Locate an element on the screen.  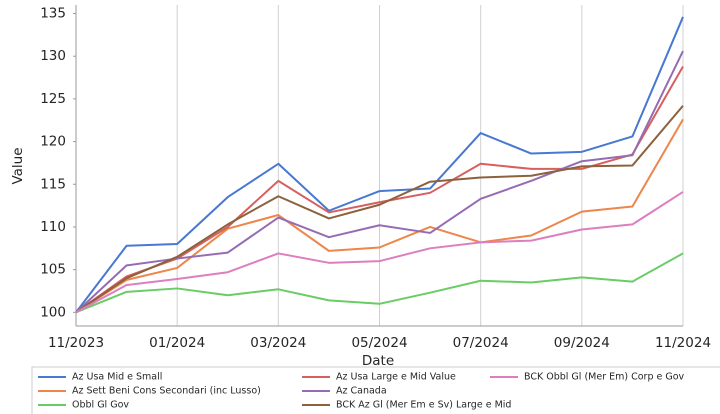
x-tick-label: 05/2024 is located at coordinates (379, 343).